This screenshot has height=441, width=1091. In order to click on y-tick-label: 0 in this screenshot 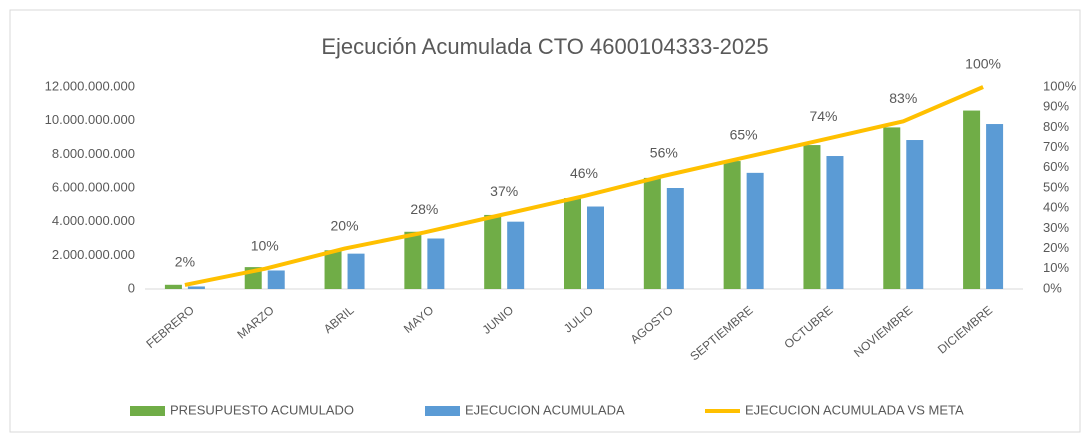, I will do `click(131, 287)`.